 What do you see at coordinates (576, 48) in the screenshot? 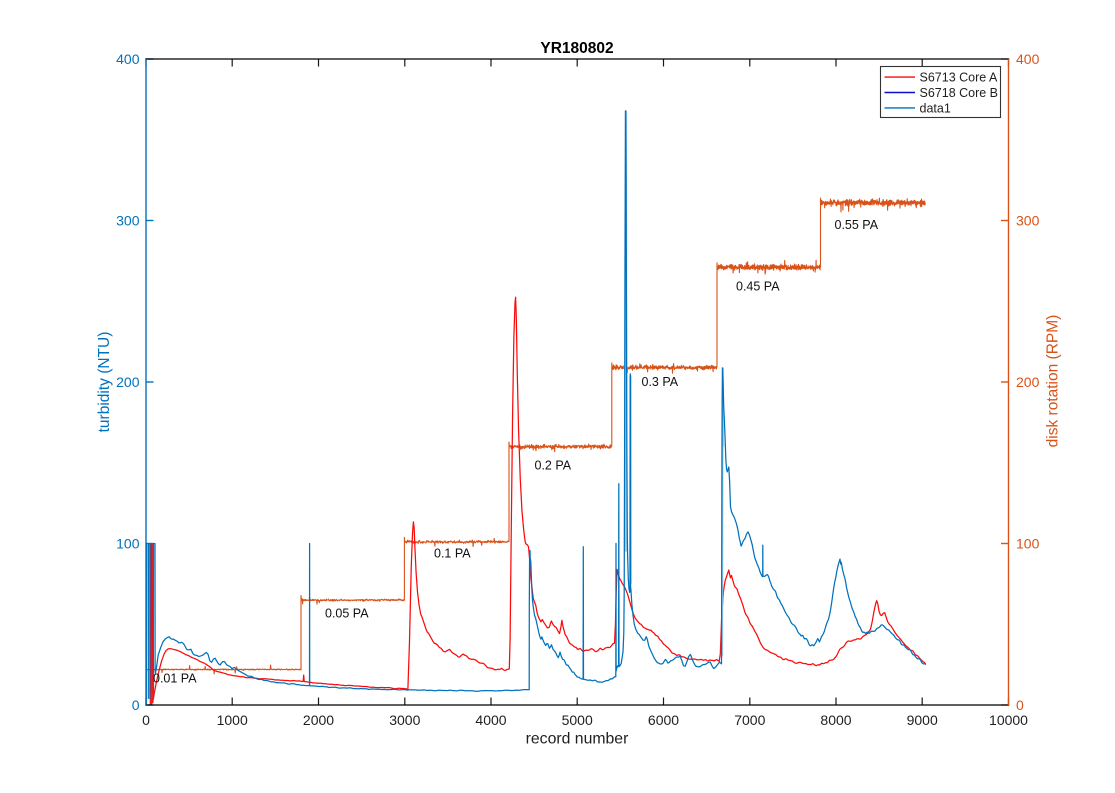
I see `svg-text: YR180802` at bounding box center [576, 48].